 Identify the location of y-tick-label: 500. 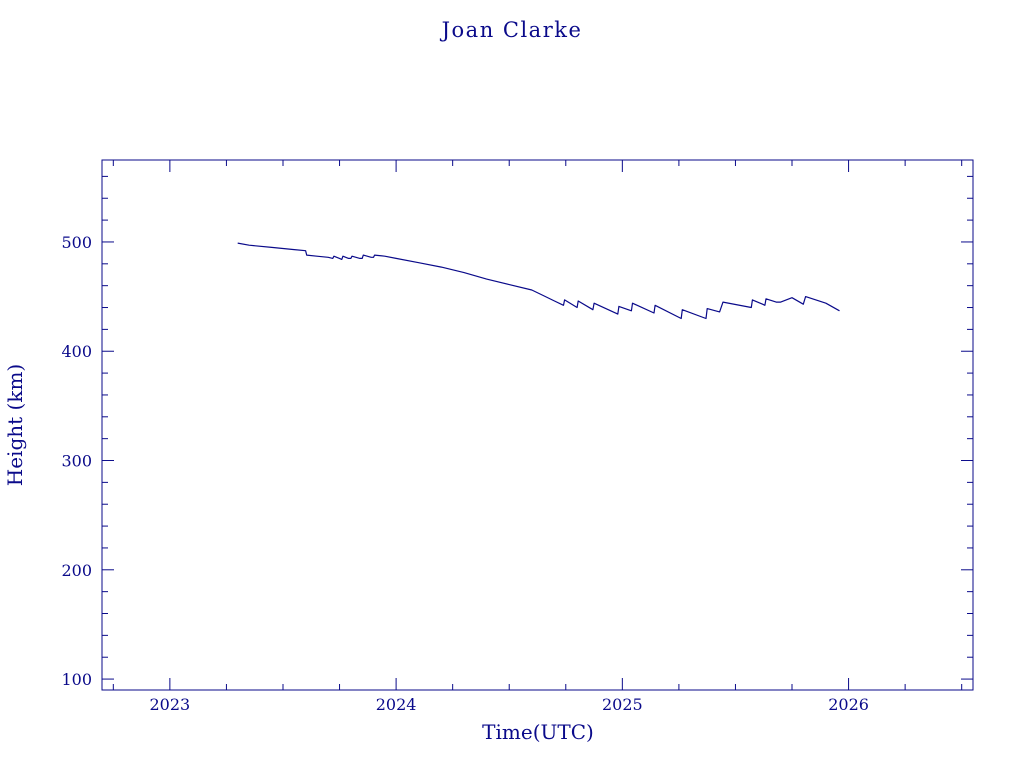
(76, 242).